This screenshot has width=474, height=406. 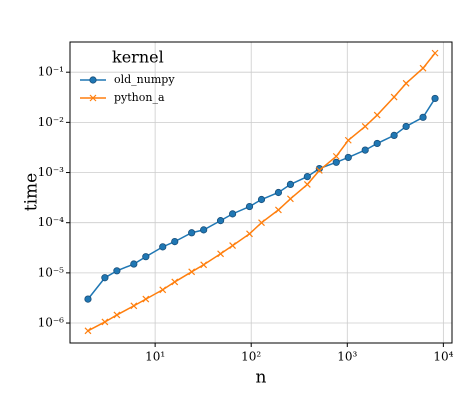 I want to click on y-tick-label: 10⁻⁵, so click(x=51, y=272).